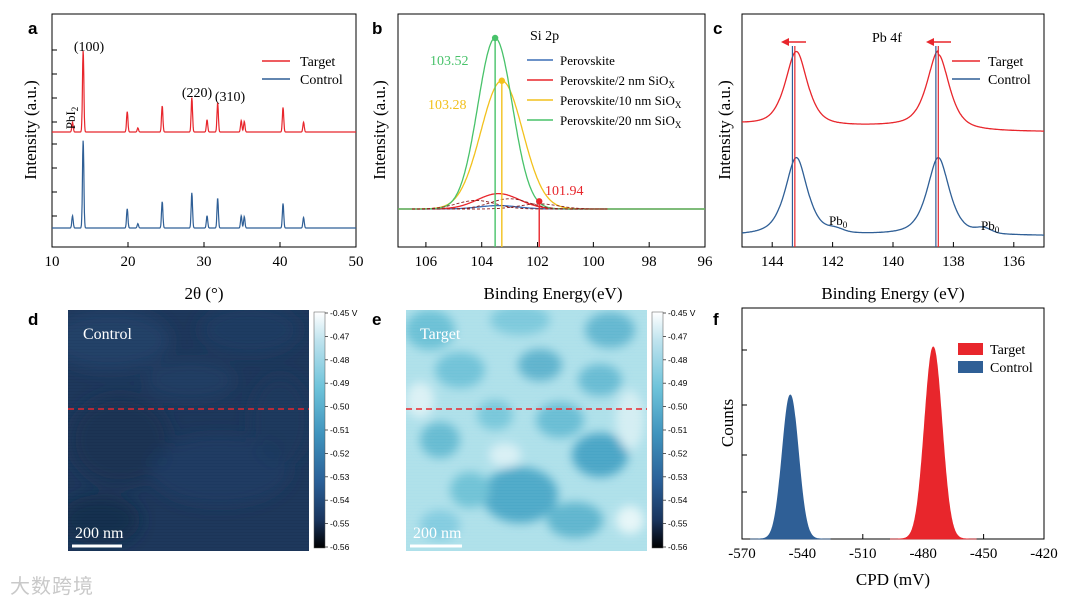 This screenshot has height=606, width=1080. What do you see at coordinates (1009, 80) in the screenshot?
I see `legend-label-control-c: Control` at bounding box center [1009, 80].